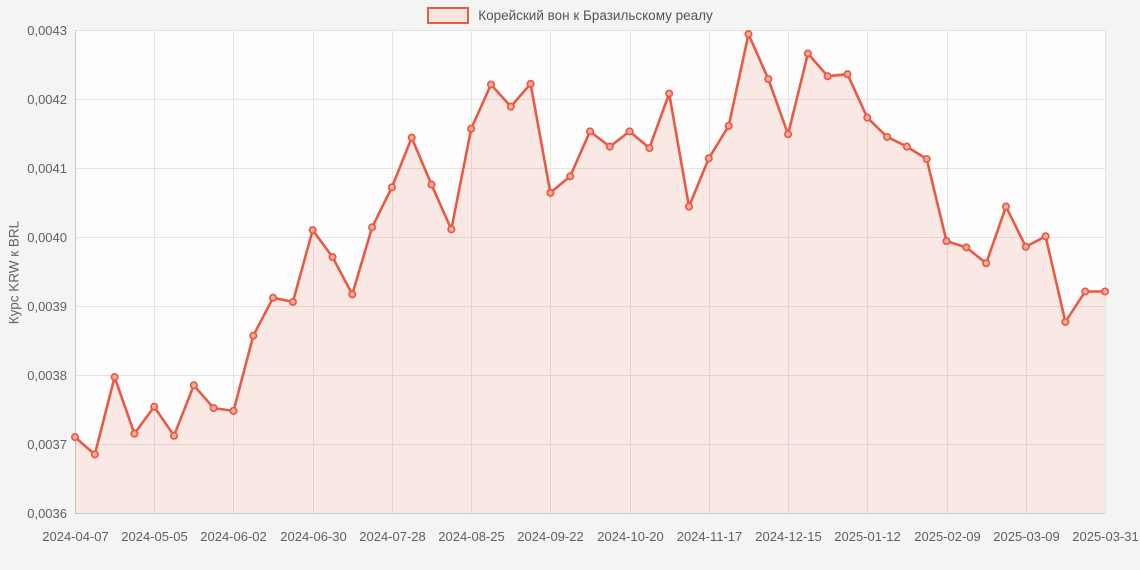 The height and width of the screenshot is (570, 1140). I want to click on y-axis-title: Курс KRW к BRL, so click(14, 272).